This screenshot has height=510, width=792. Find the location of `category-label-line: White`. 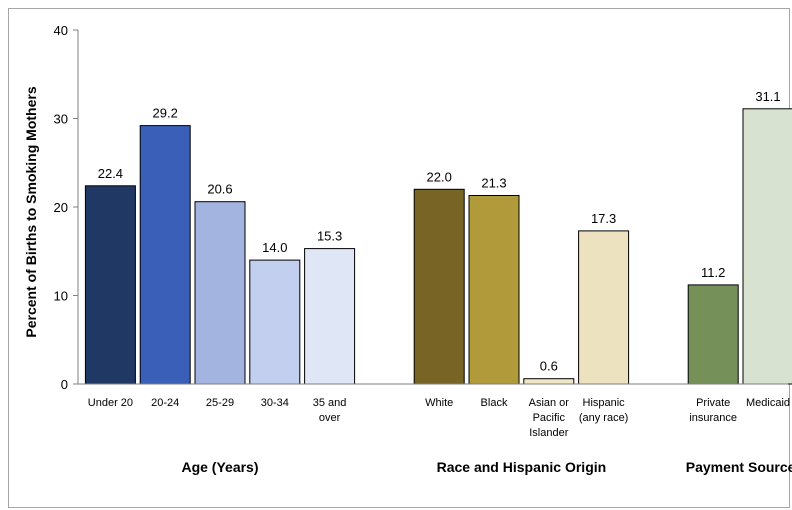

category-label-line: White is located at coordinates (439, 403).